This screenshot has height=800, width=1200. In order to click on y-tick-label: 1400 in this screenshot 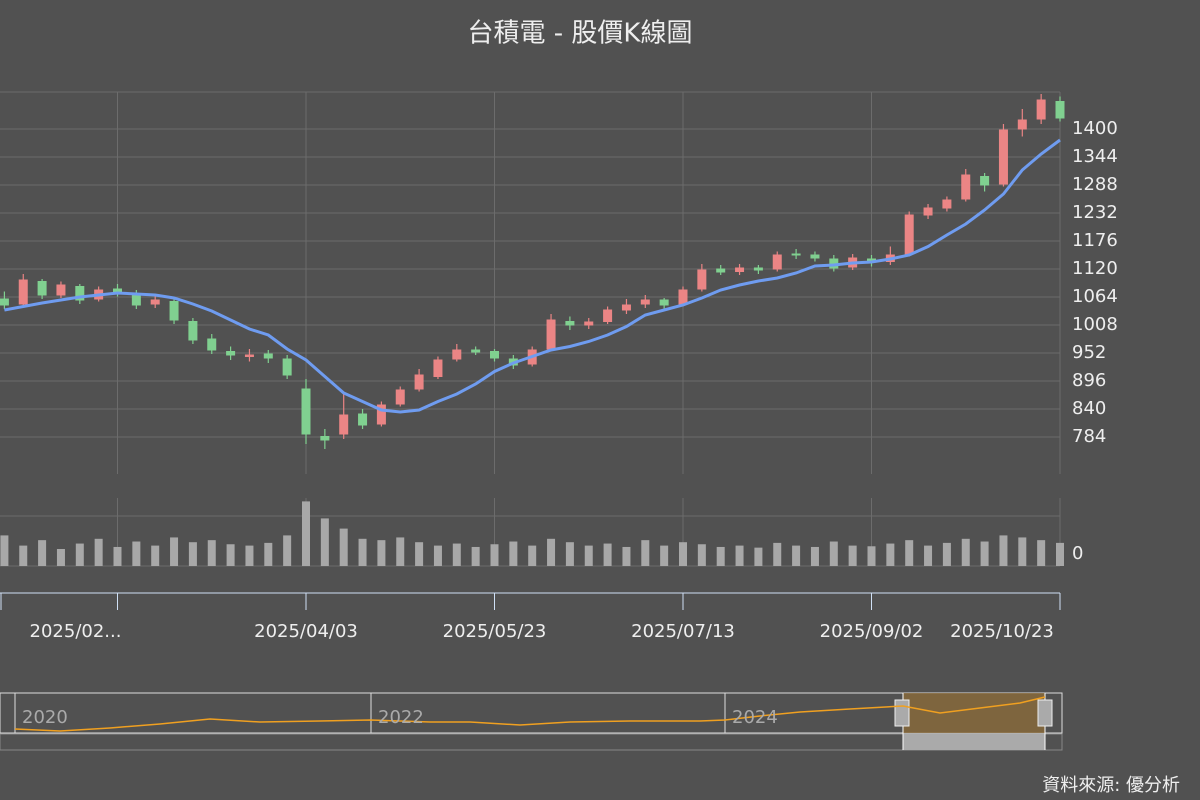, I will do `click(1095, 128)`.